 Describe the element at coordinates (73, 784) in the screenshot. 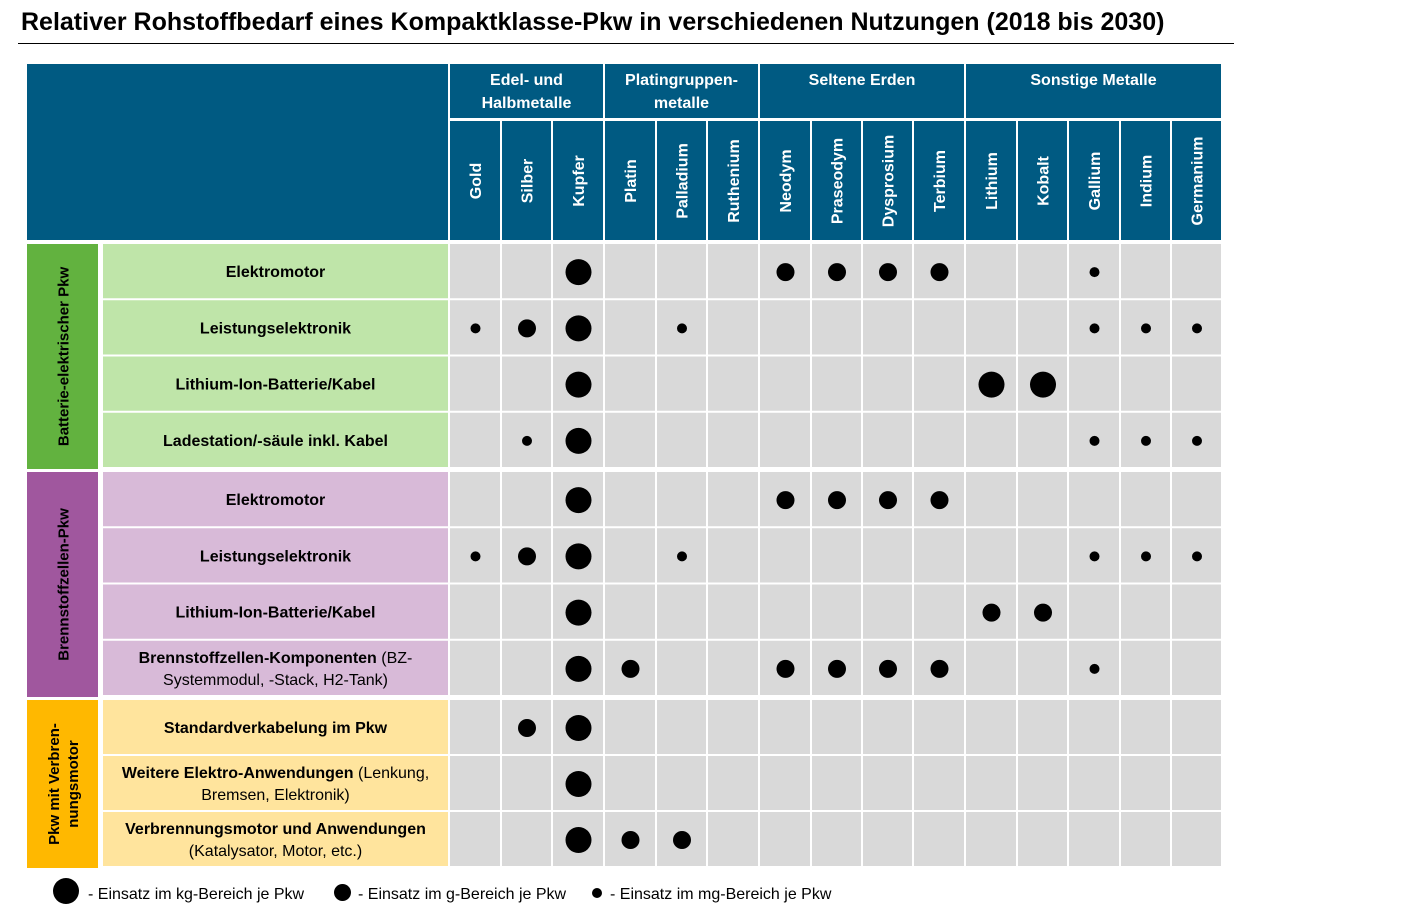

I see `row-group-label-pkw-mit-verbrennungsmotor-1: nungsmotor` at that location.